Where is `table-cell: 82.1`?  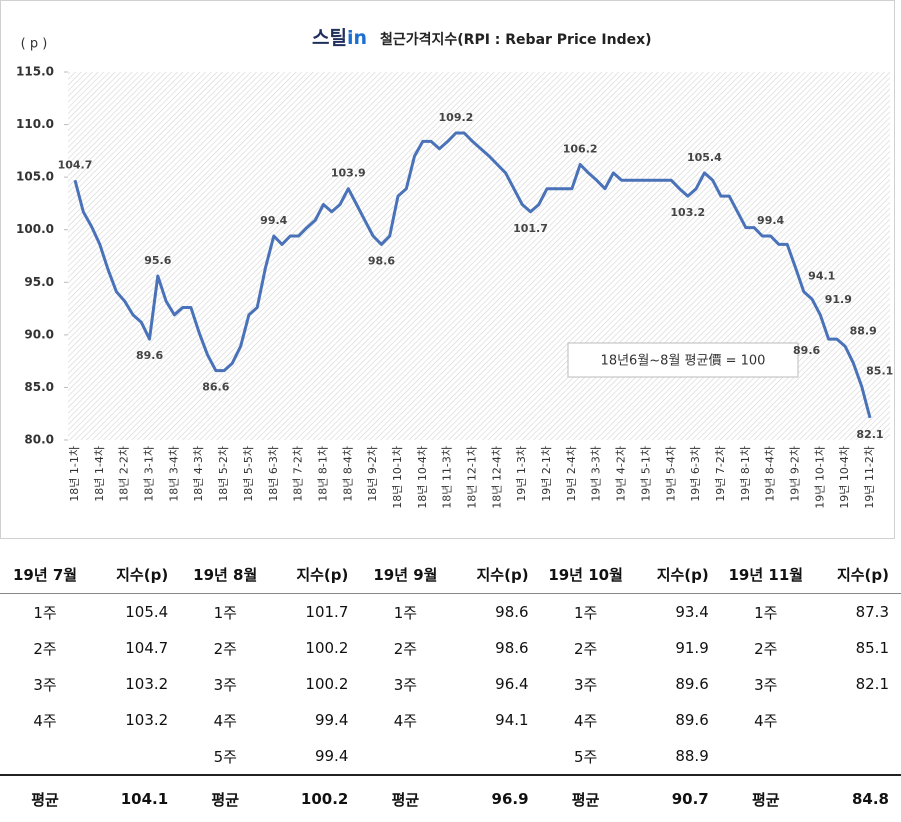
table-cell: 82.1 is located at coordinates (872, 684).